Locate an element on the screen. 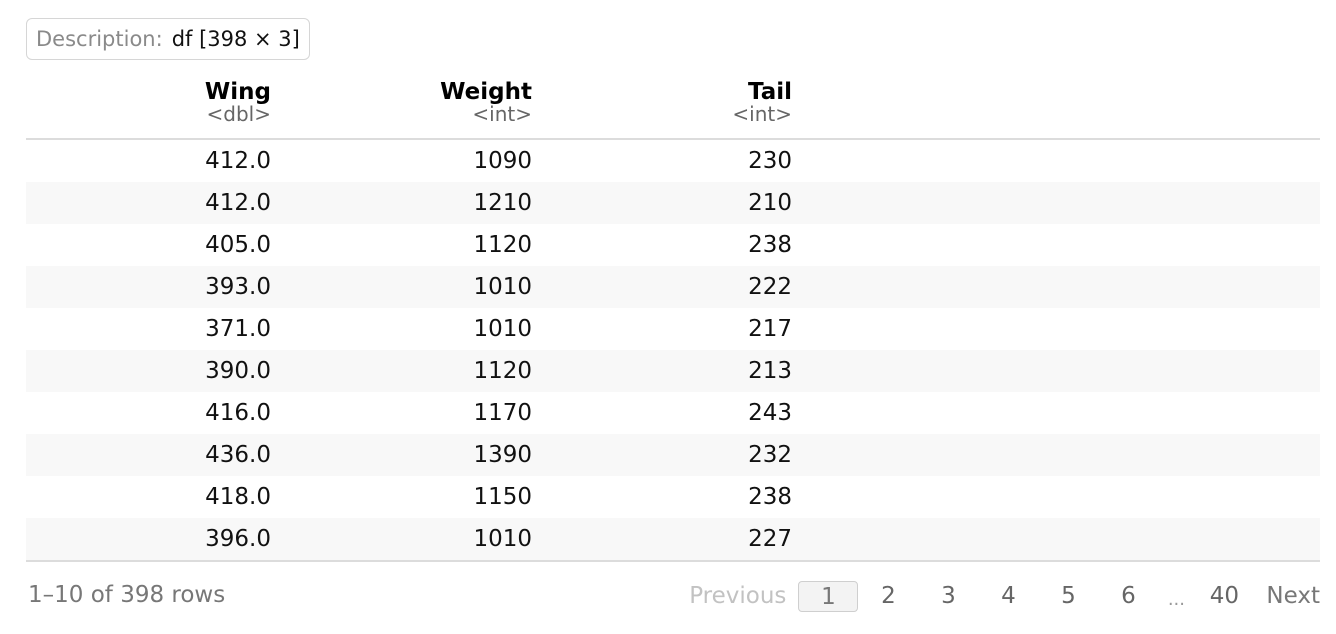 This screenshot has height=634, width=1336. page-3-button: 3 is located at coordinates (948, 596).